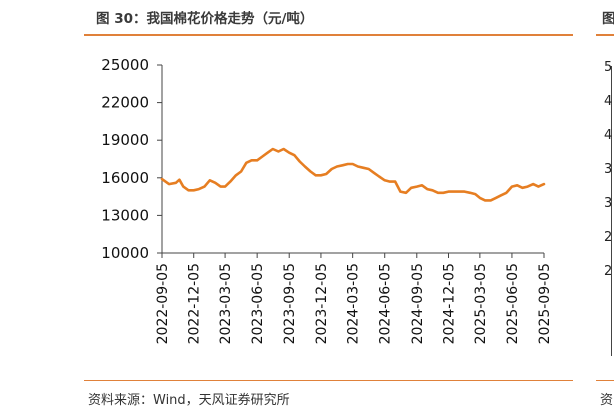 This screenshot has width=614, height=416. What do you see at coordinates (163, 303) in the screenshot?
I see `x-tick-label: 2022-09-05` at bounding box center [163, 303].